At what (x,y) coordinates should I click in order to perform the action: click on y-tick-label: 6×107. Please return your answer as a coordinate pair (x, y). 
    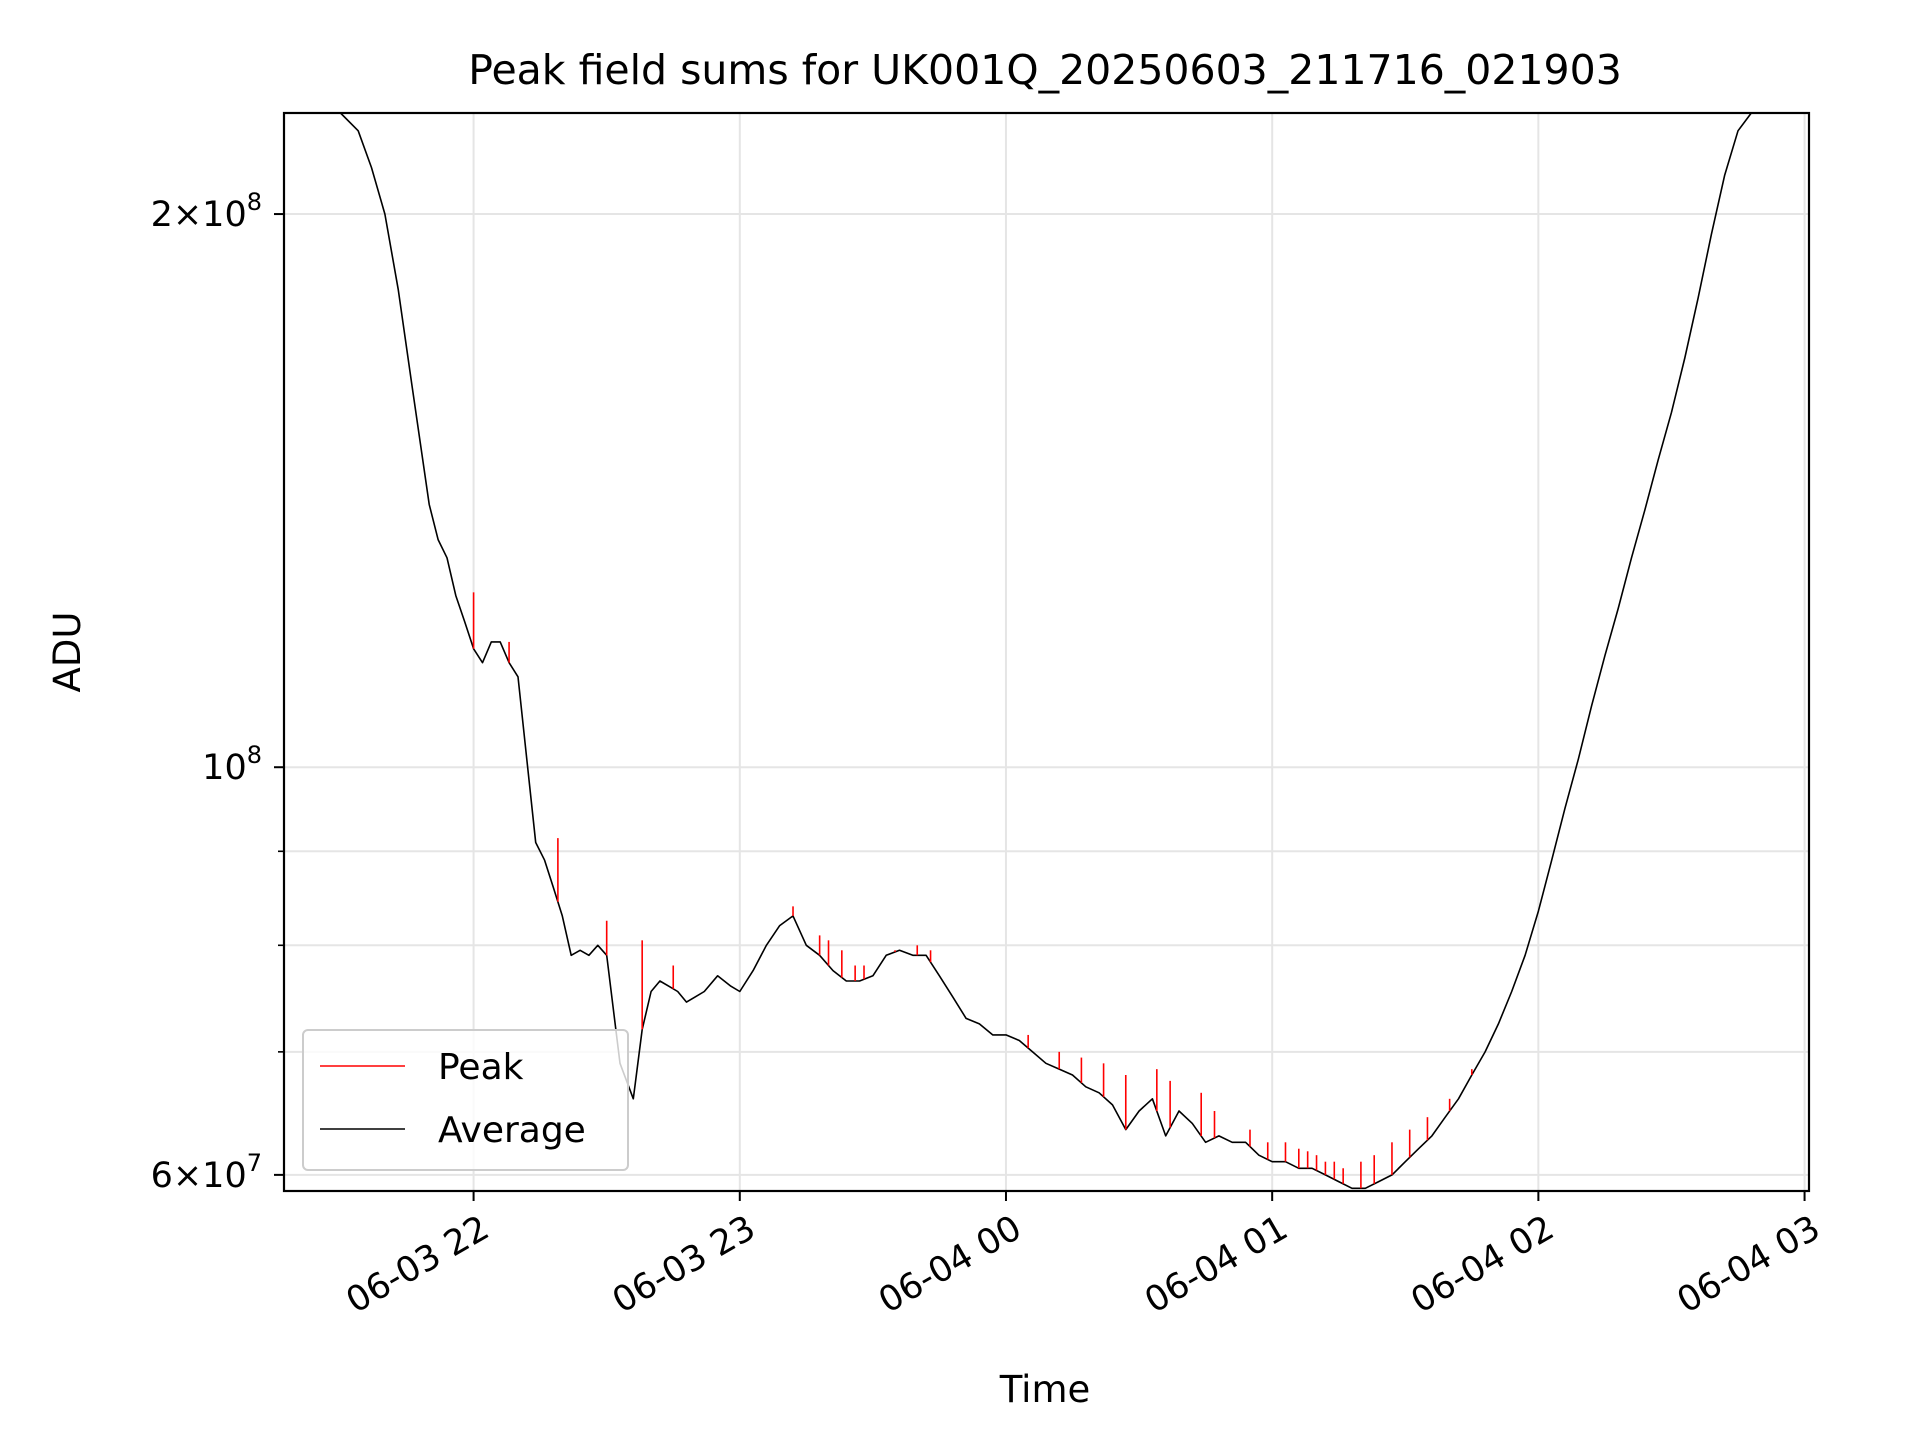
    Looking at the image, I should click on (206, 1172).